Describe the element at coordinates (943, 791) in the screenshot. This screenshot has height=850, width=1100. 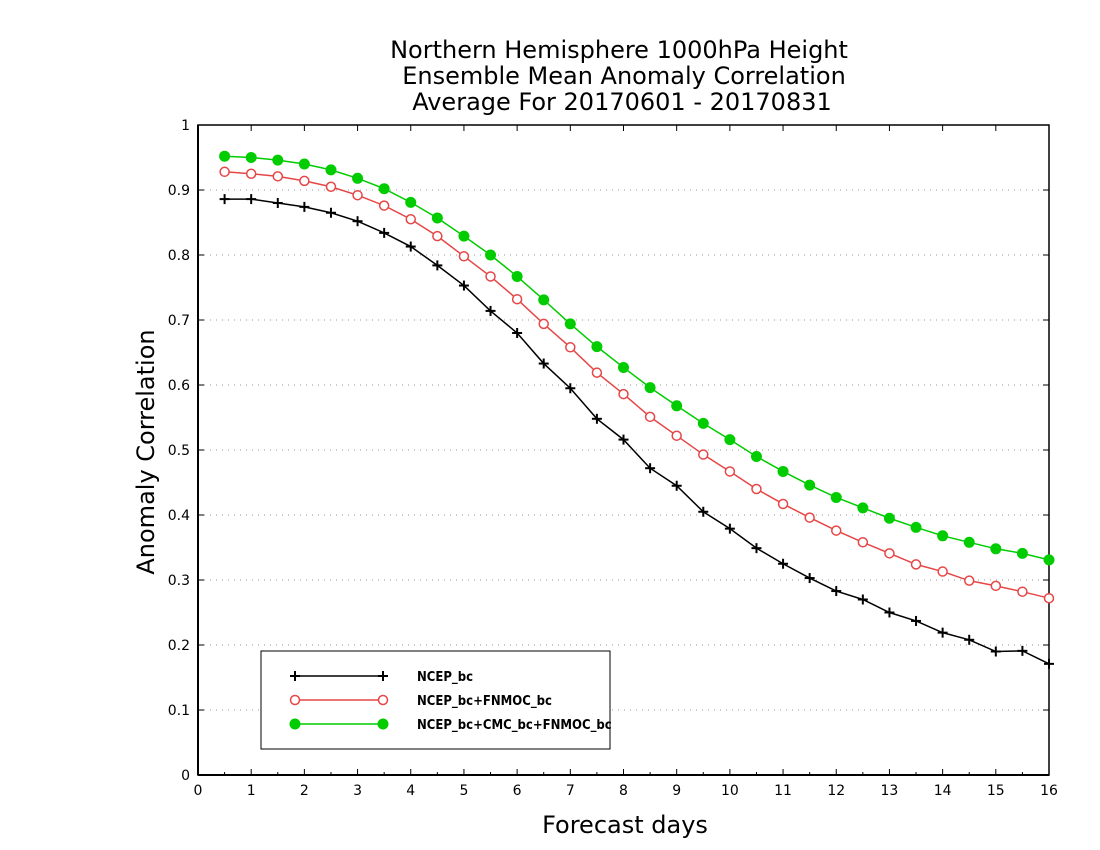
I see `x-tick-label: 14` at that location.